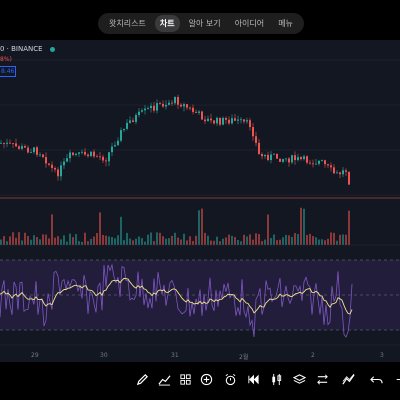 The height and width of the screenshot is (400, 400). Describe the element at coordinates (382, 355) in the screenshot. I see `x-axis-label: 3` at that location.